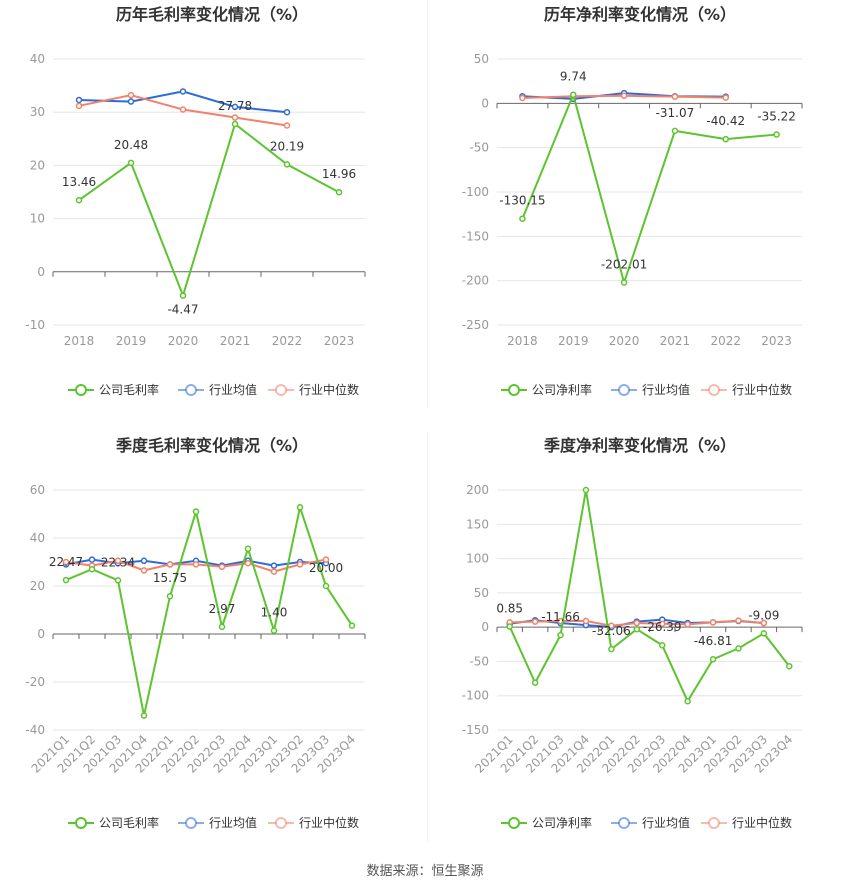  I want to click on data-label: -9.09, so click(763, 615).